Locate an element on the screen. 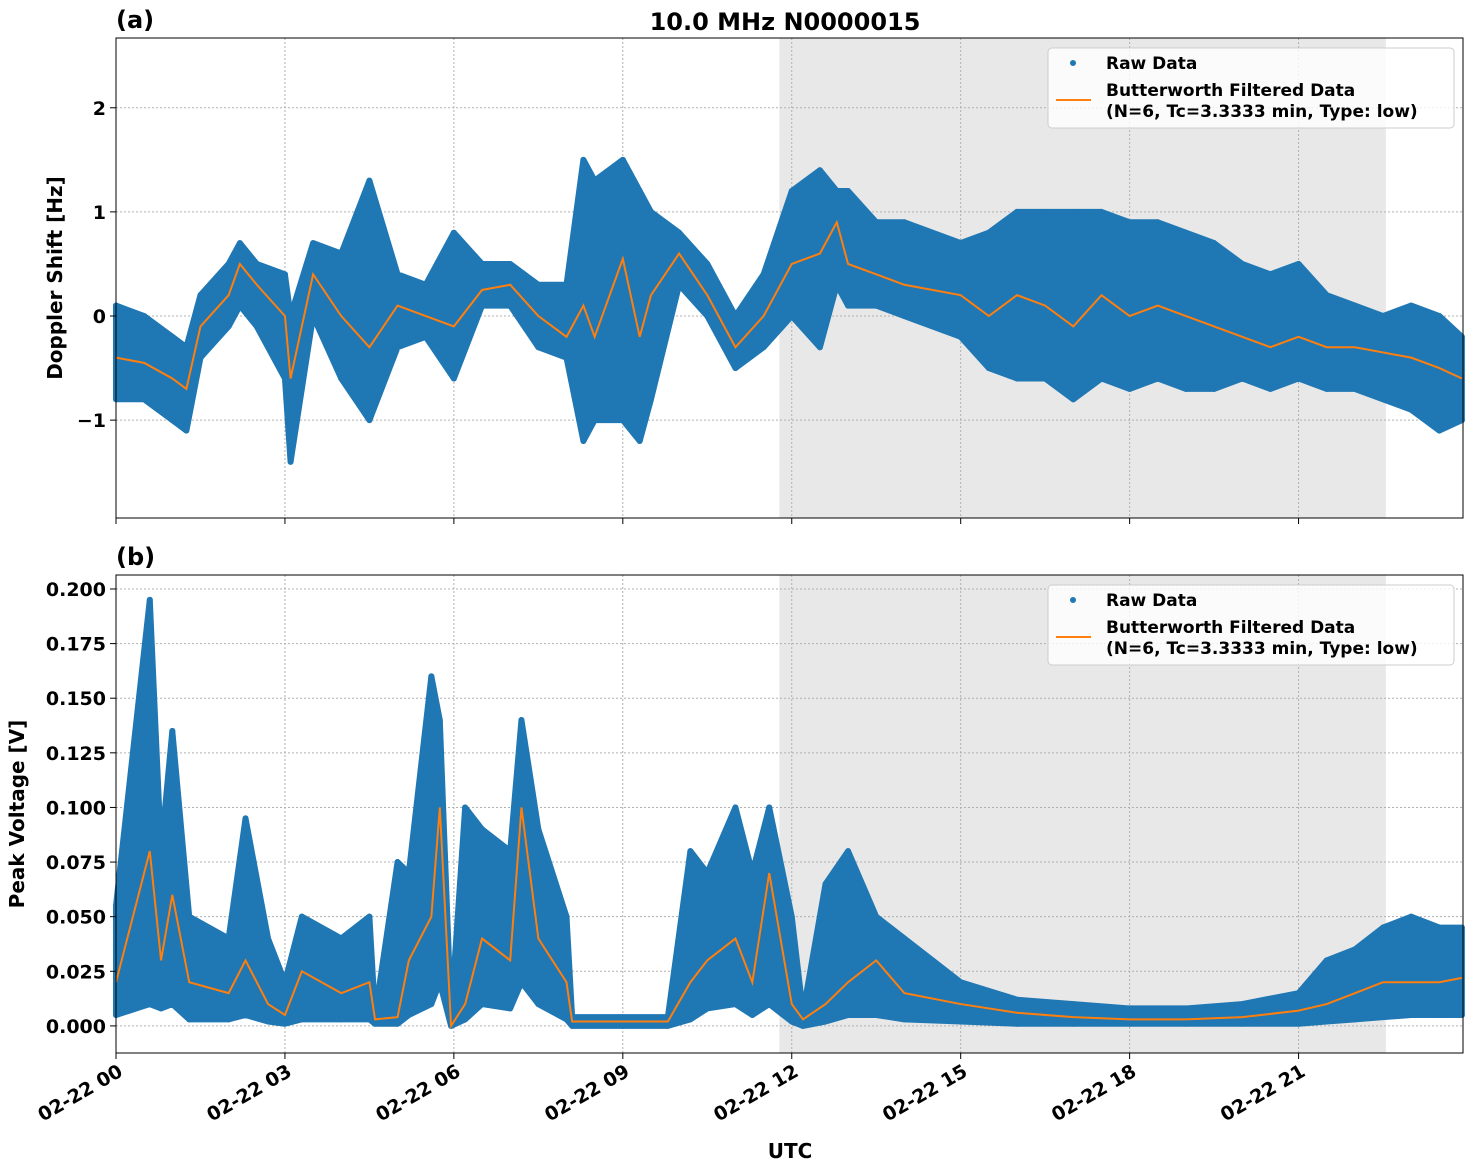  x-tick-label: 02-22 15 is located at coordinates (925, 1093).